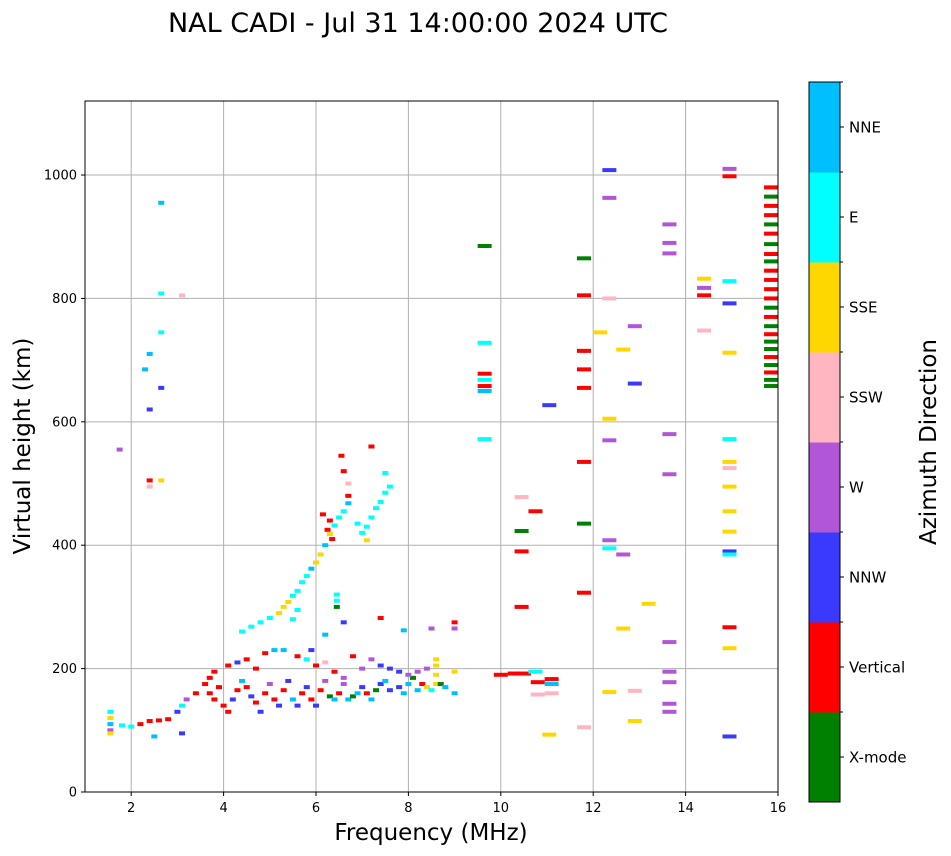  I want to click on colorbar-tick-label: SSW, so click(866, 398).